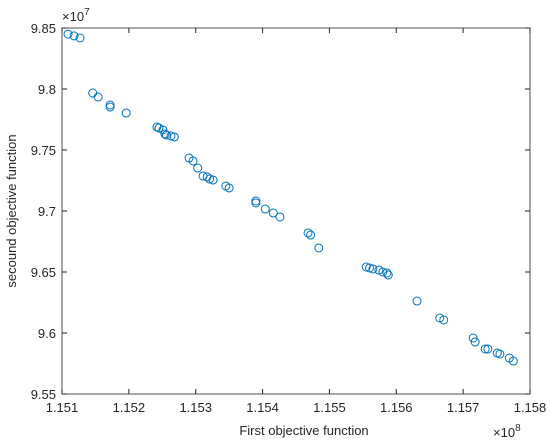 This screenshot has width=550, height=446. Describe the element at coordinates (47, 333) in the screenshot. I see `y-tick-label: 9.6` at that location.